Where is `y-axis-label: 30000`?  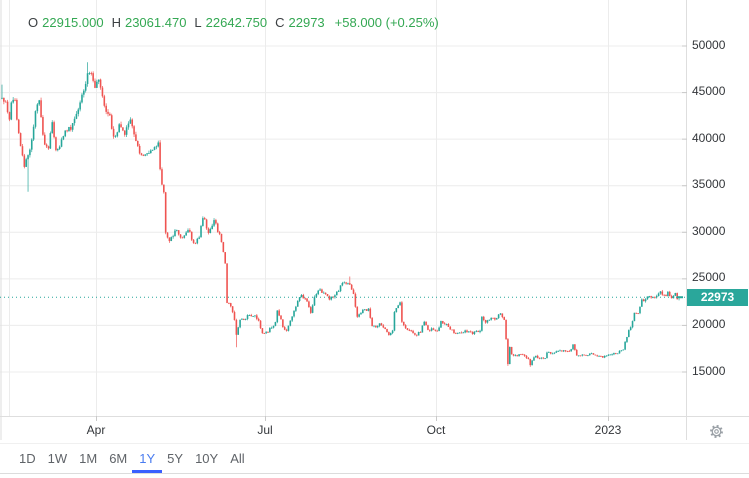
y-axis-label: 30000 is located at coordinates (709, 230).